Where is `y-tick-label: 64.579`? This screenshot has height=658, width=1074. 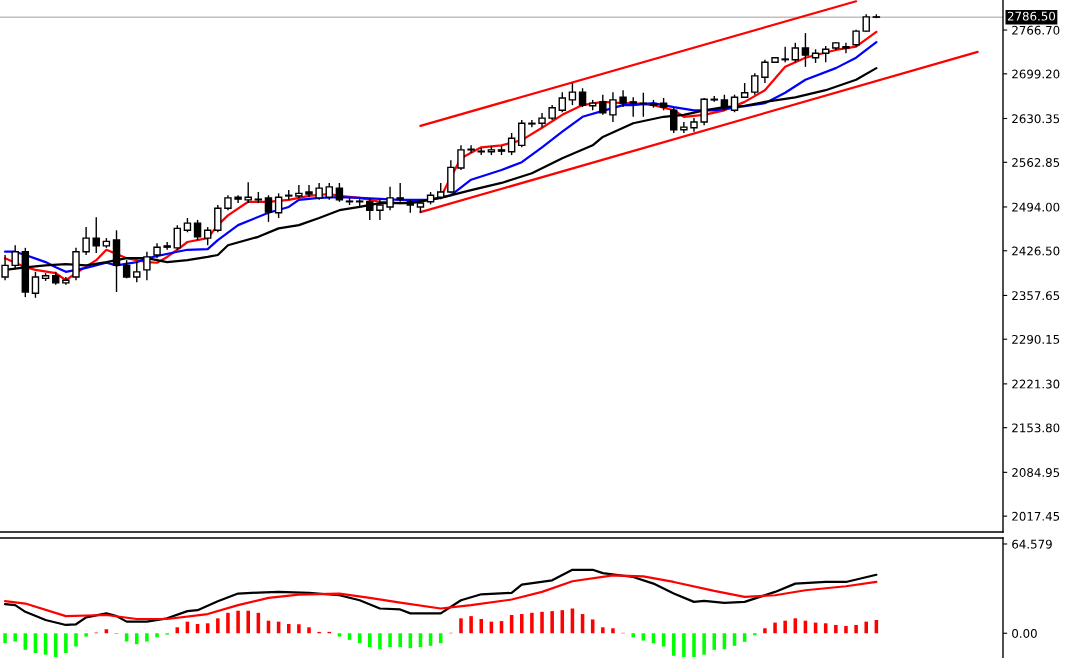
y-tick-label: 64.579 is located at coordinates (1032, 544).